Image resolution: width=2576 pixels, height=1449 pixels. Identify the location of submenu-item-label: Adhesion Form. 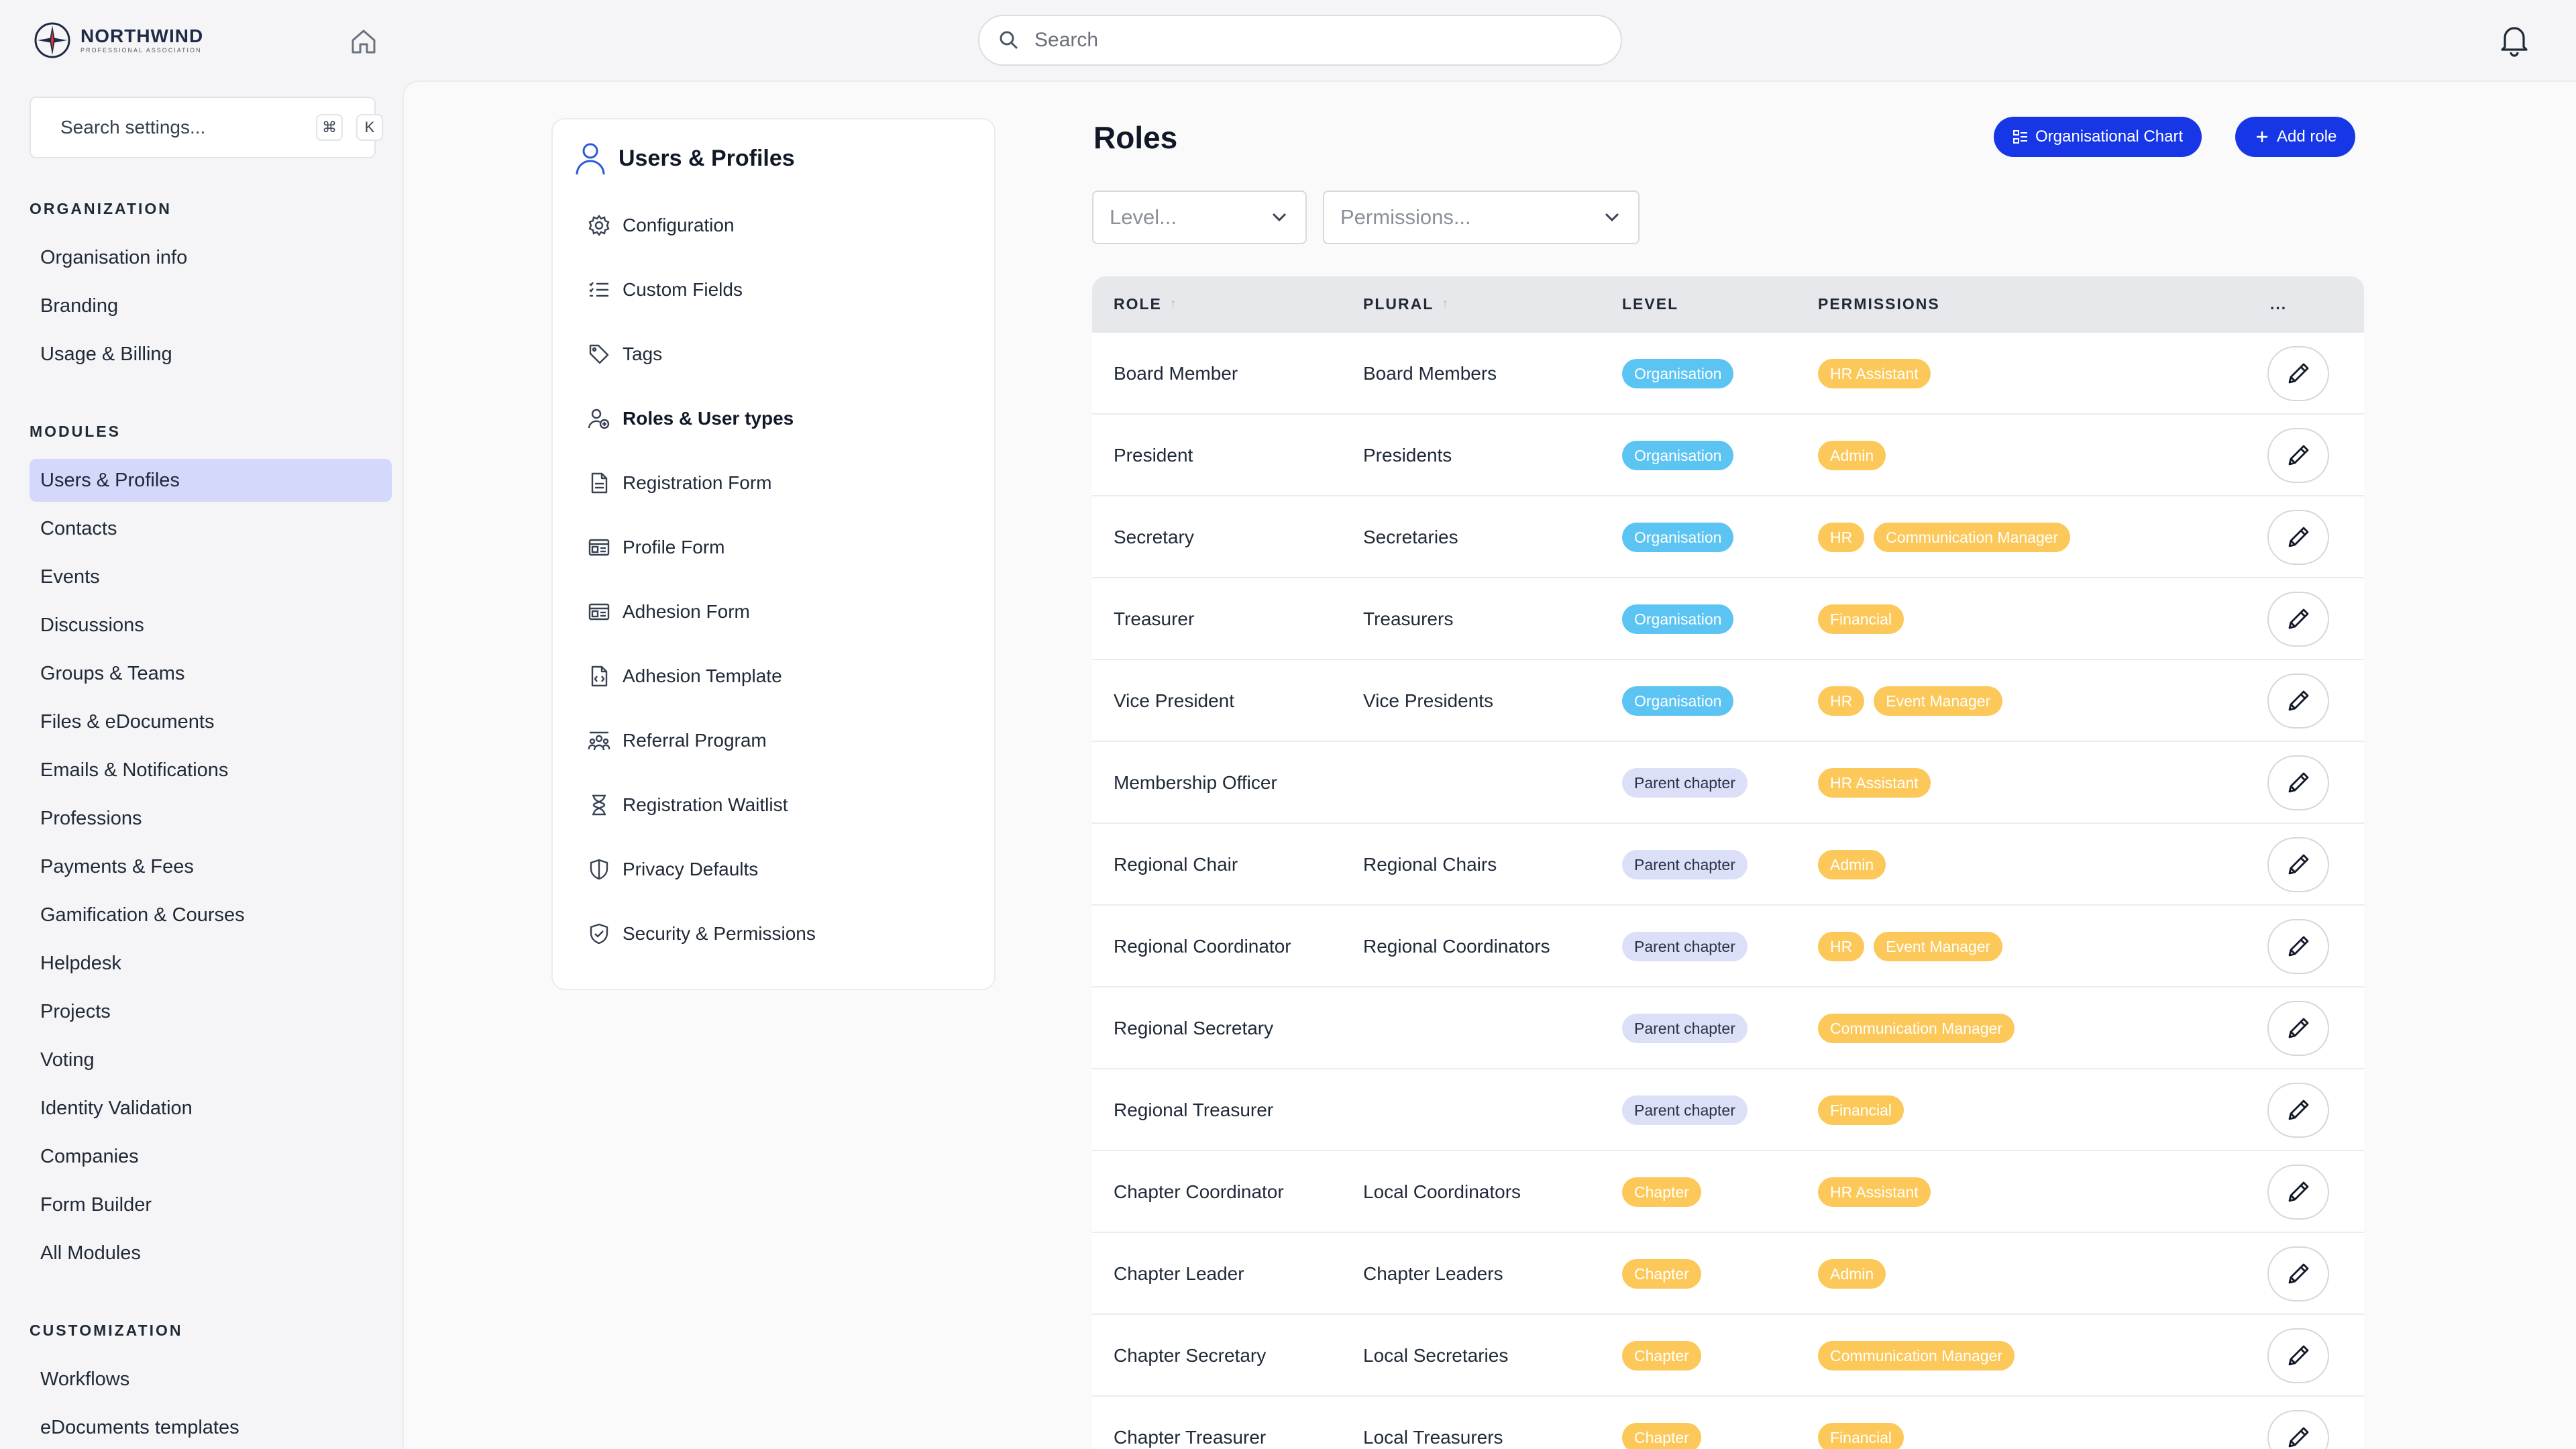
(686, 611).